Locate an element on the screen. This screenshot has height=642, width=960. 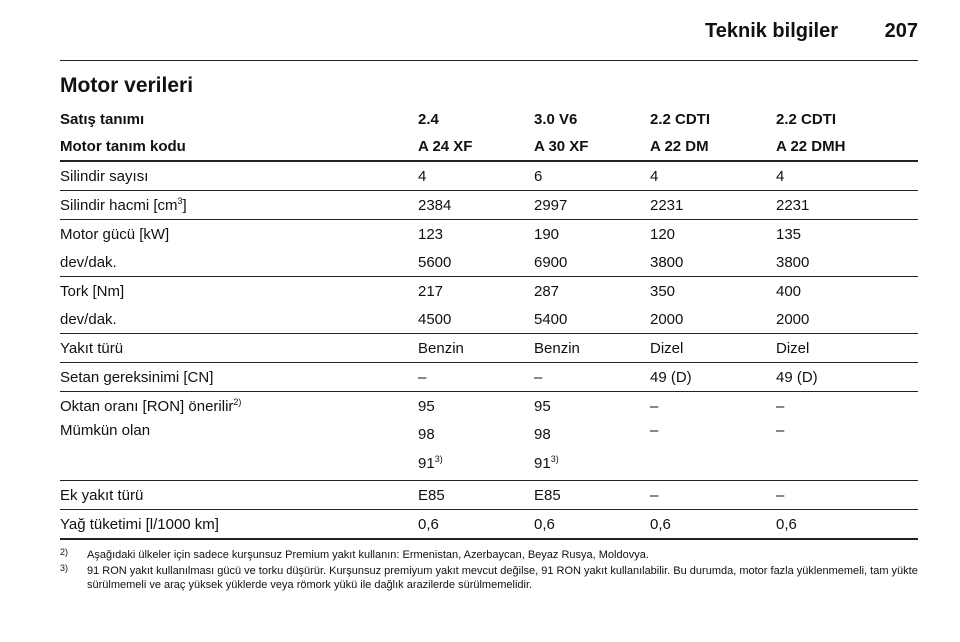
cell: 2000 is located at coordinates (847, 319).